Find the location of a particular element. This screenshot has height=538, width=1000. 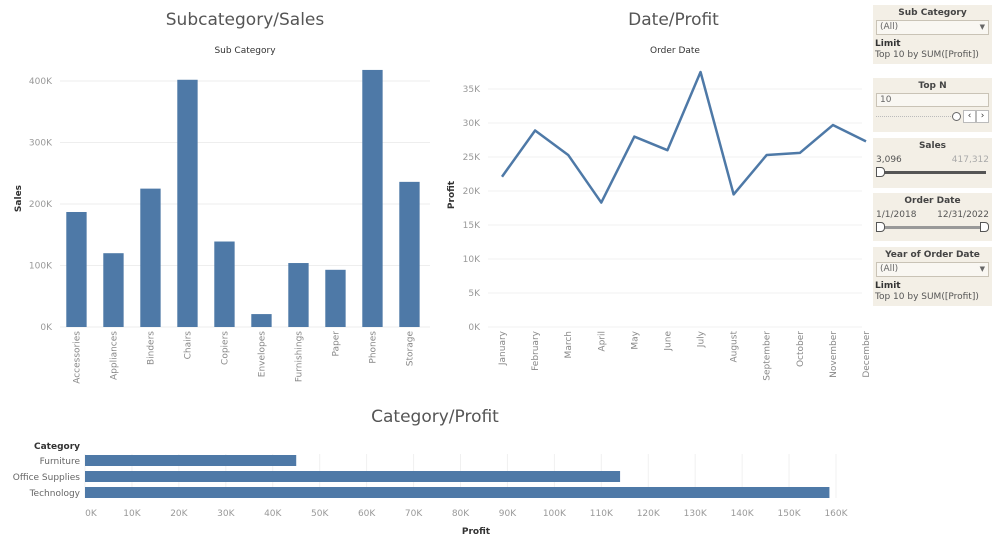

x-tick-label: 90K is located at coordinates (508, 514).